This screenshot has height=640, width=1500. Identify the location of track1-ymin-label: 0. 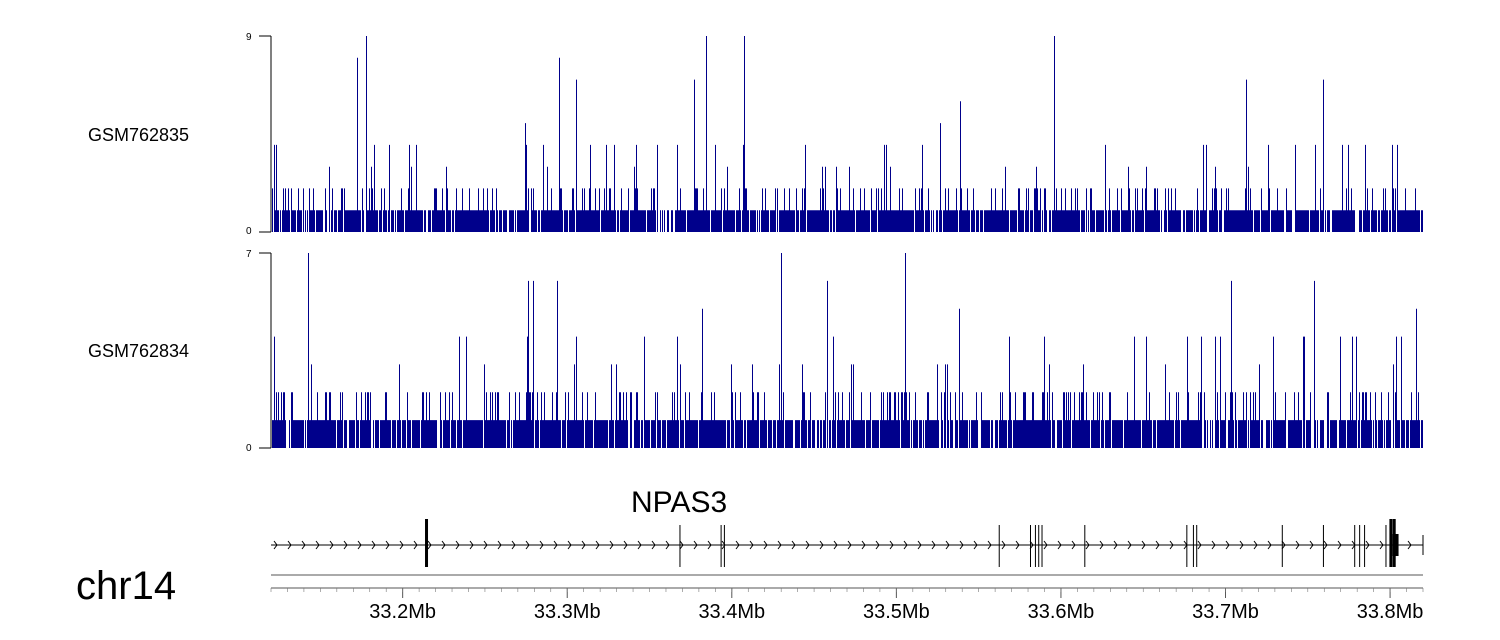
(249, 231).